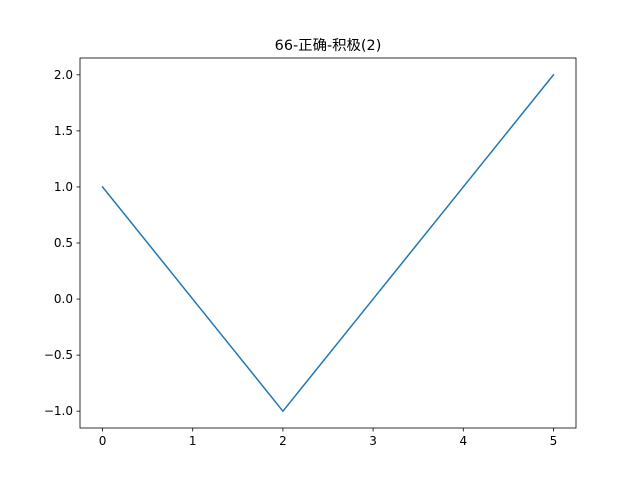 Image resolution: width=640 pixels, height=480 pixels. What do you see at coordinates (283, 441) in the screenshot?
I see `x-tick-label: 2` at bounding box center [283, 441].